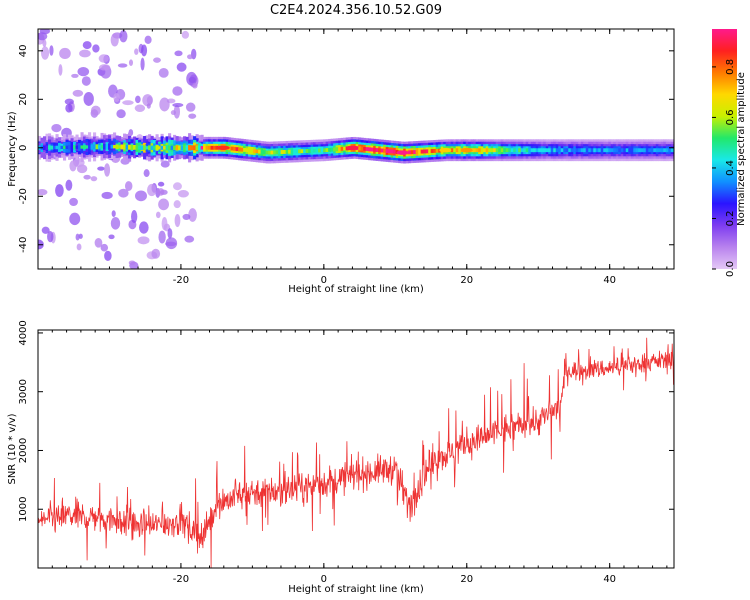  Describe the element at coordinates (724, 168) in the screenshot. I see `colorbar-ticks: 0.0 0.2 0.4 0.6 0.8` at that location.